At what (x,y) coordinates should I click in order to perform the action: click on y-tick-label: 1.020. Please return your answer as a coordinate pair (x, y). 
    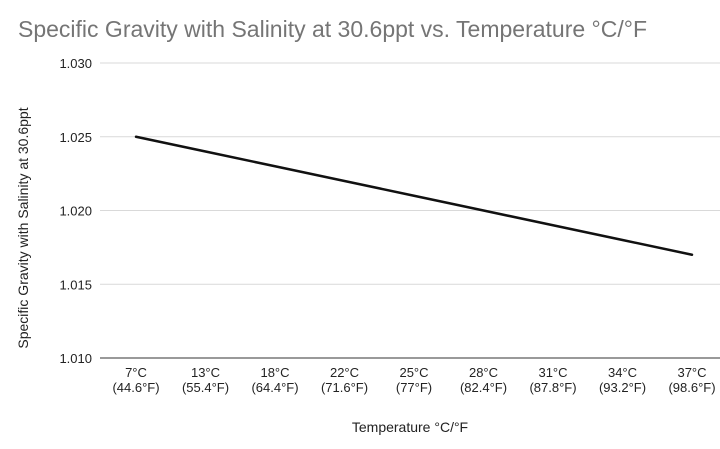
    Looking at the image, I should click on (75, 211).